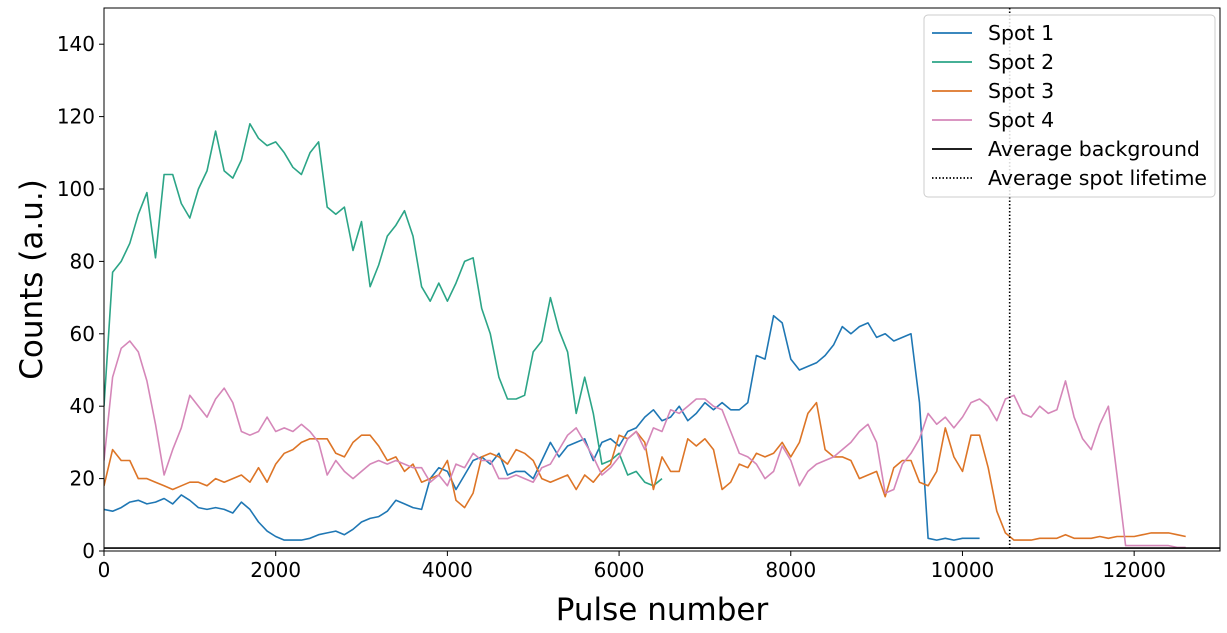  I want to click on x-axis: 0 2000 4000 6000 8000 10000 12000, so click(632, 566).